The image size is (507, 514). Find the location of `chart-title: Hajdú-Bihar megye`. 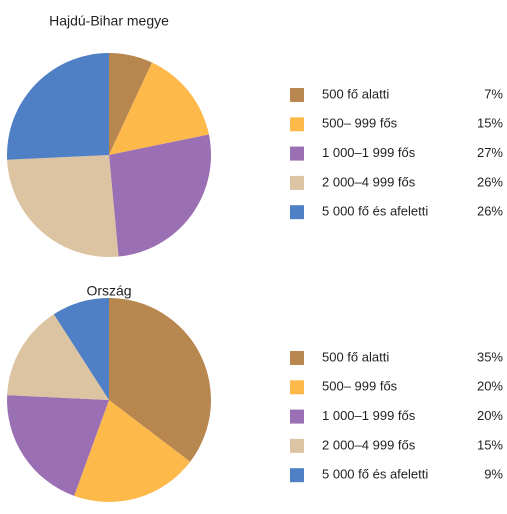

chart-title: Hajdú-Bihar megye is located at coordinates (109, 21).